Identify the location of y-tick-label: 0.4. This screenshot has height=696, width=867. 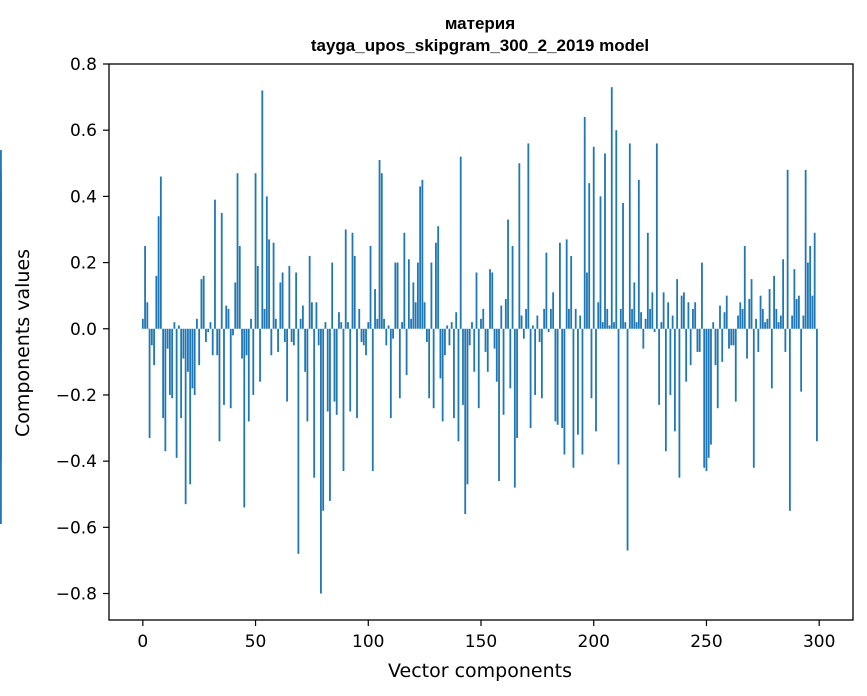
(83, 197).